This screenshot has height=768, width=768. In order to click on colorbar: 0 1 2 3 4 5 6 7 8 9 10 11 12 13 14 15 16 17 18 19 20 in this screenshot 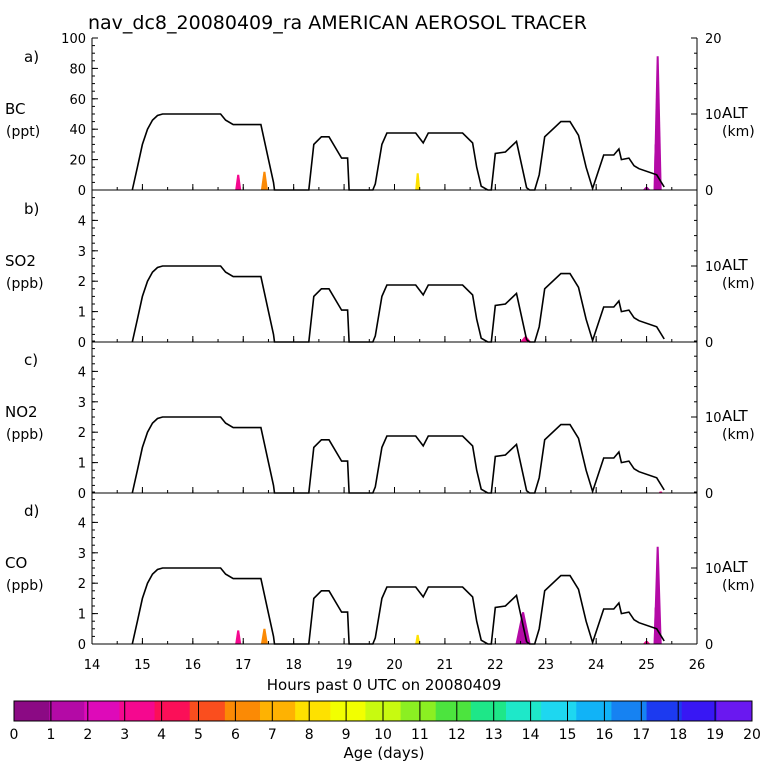, I will do `click(385, 721)`.